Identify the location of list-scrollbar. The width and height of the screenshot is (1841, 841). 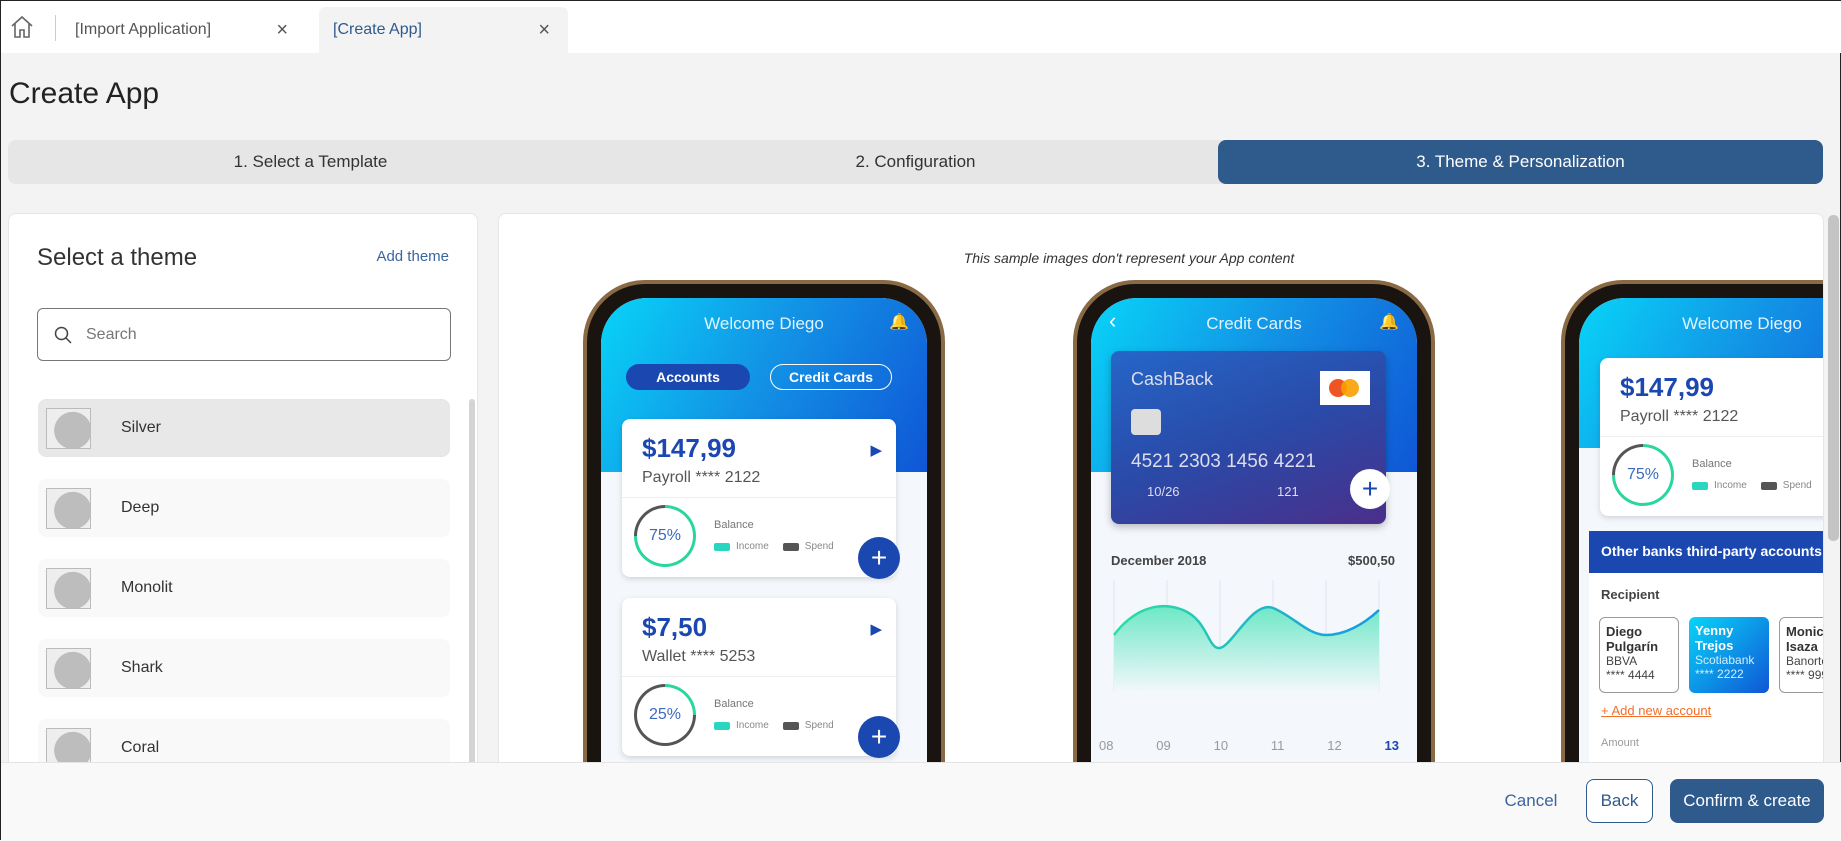
(472, 609).